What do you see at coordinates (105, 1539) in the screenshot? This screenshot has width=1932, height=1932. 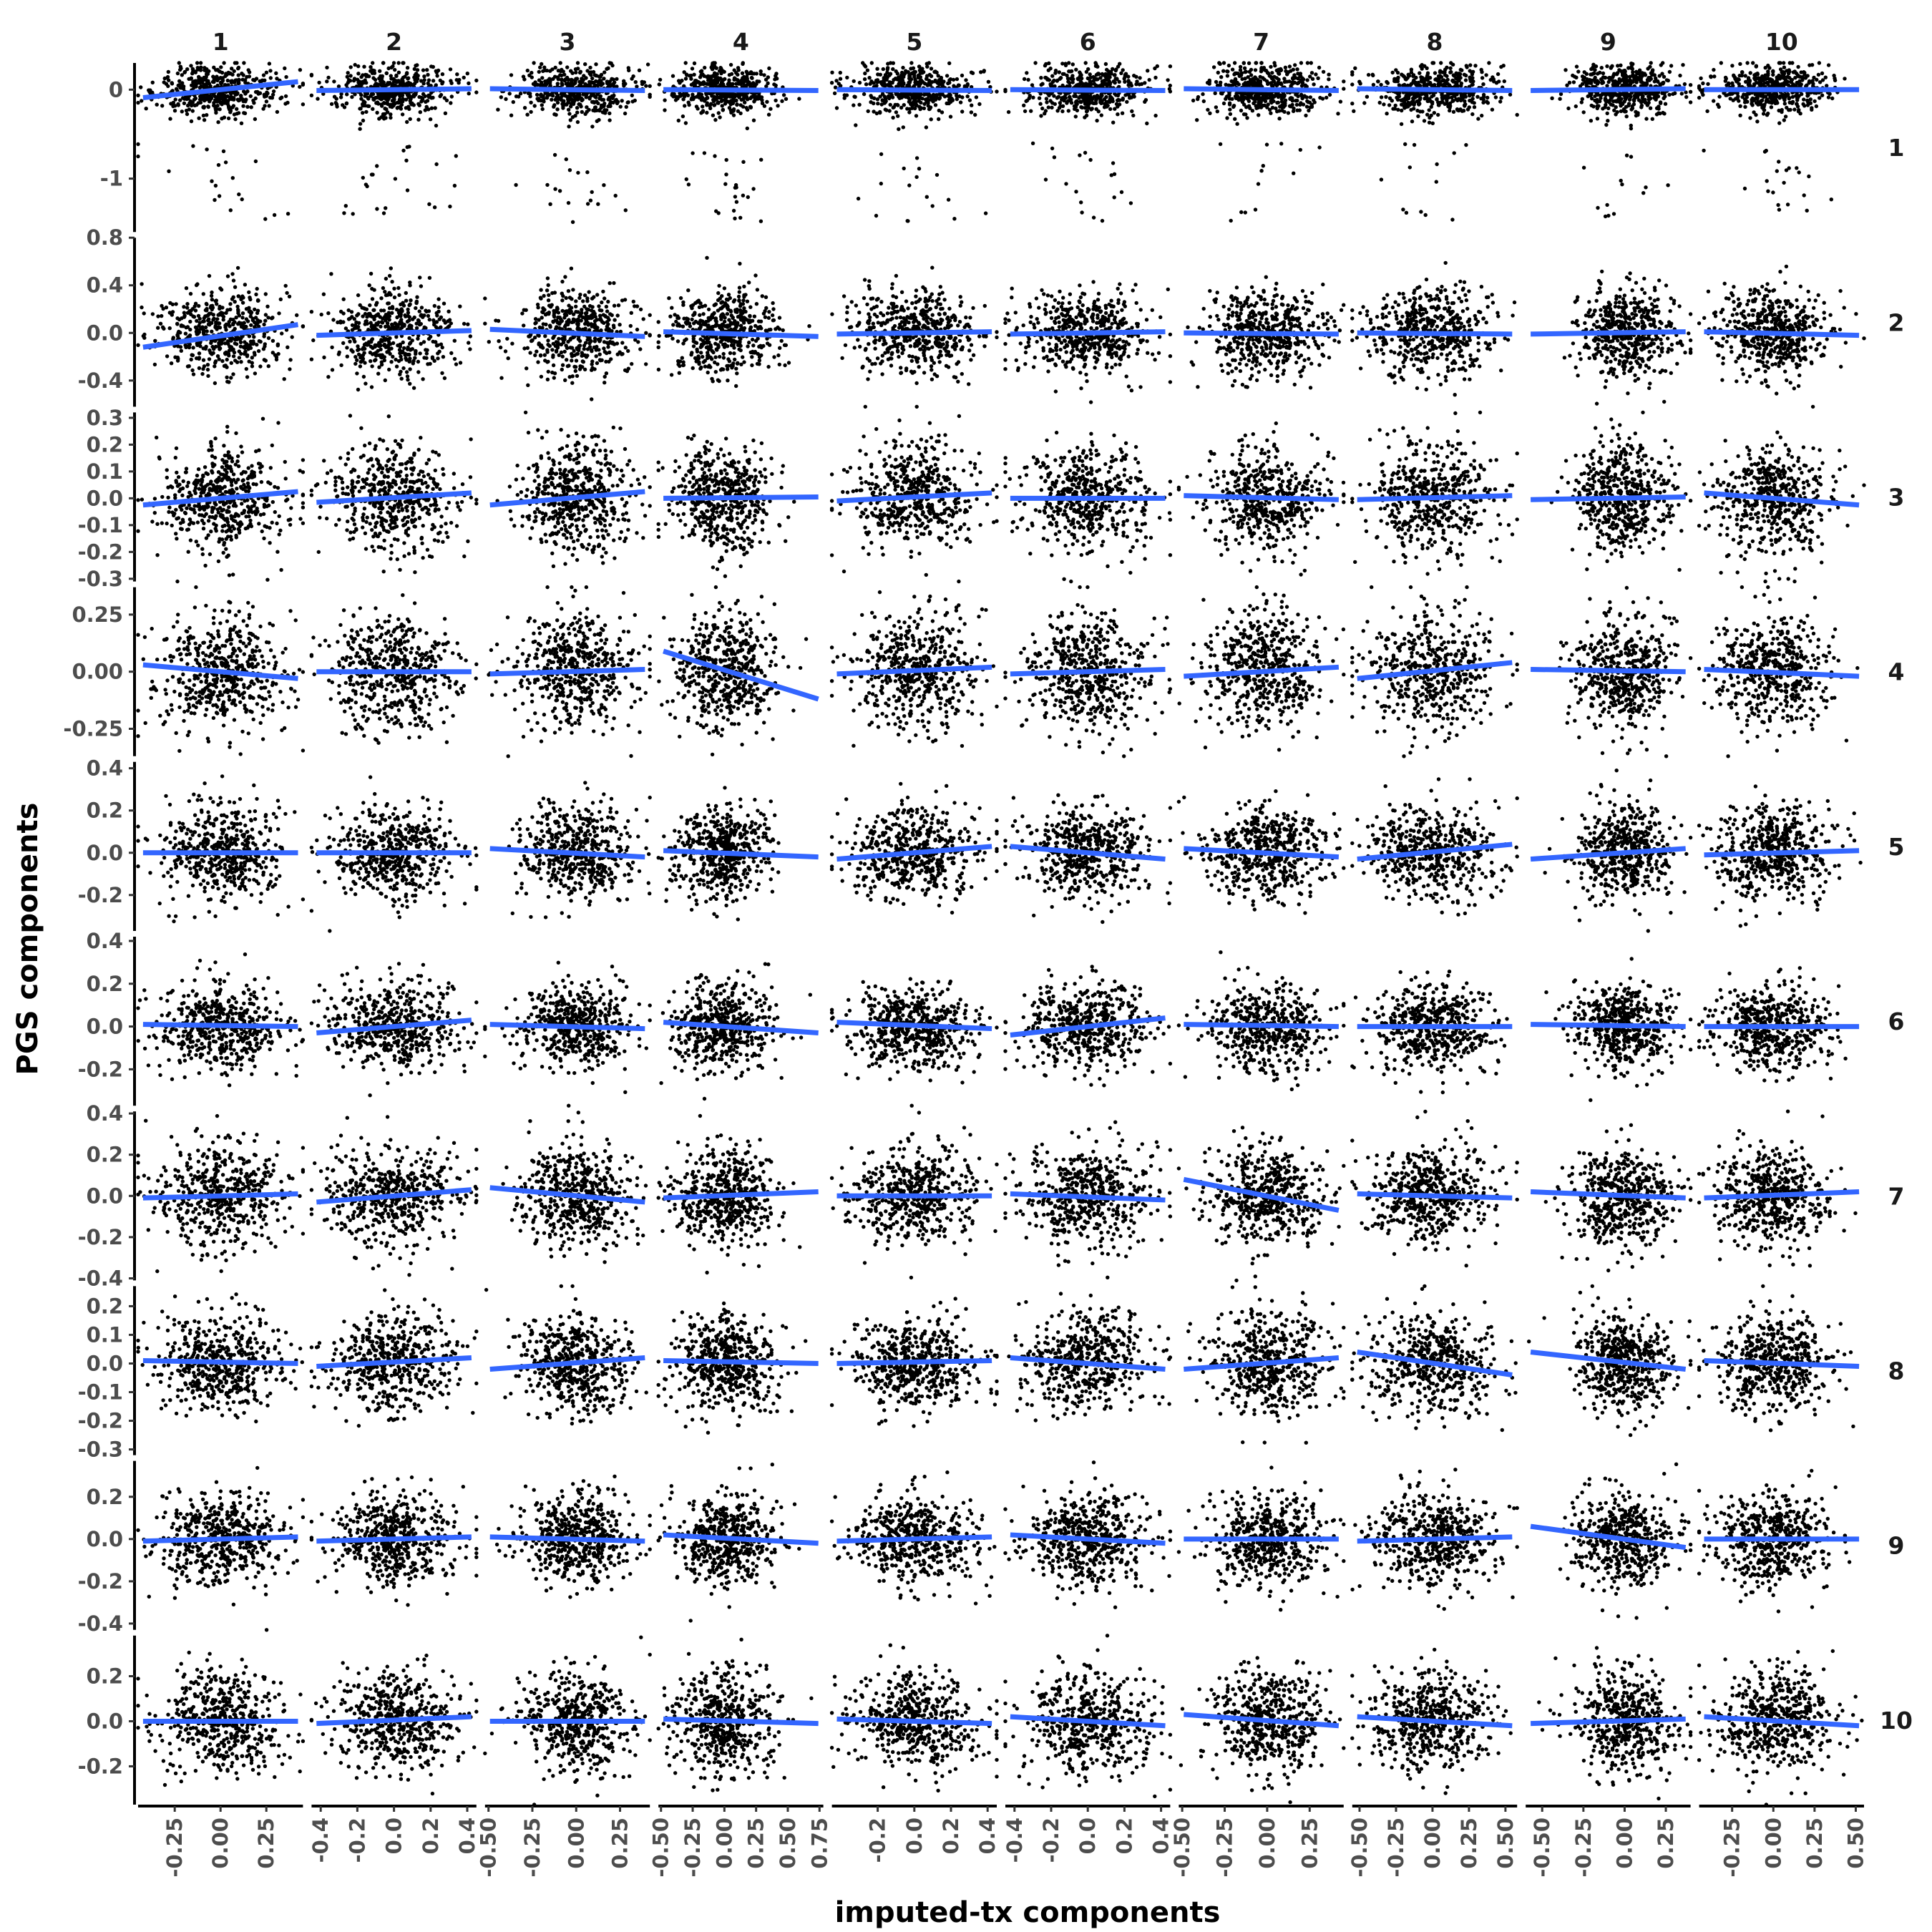 I see `y-tick-label: 0.0` at bounding box center [105, 1539].